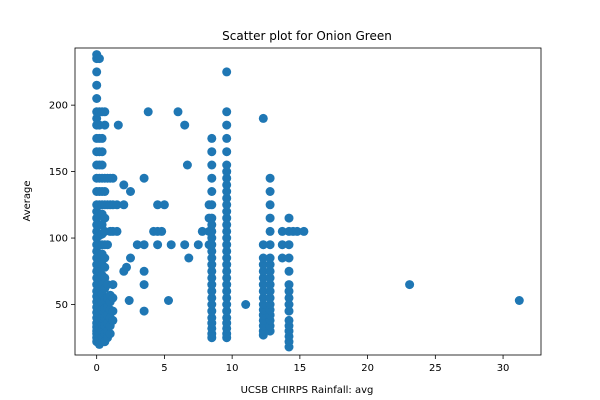 The width and height of the screenshot is (600, 400). Describe the element at coordinates (307, 390) in the screenshot. I see `x-axis-label: UCSB CHIRPS Rainfall: avg` at that location.